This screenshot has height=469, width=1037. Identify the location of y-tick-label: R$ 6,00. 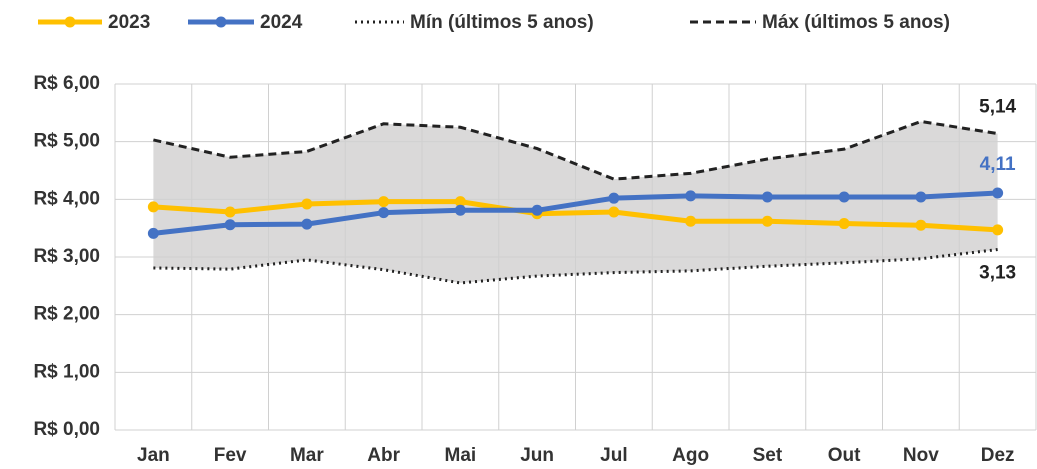
(66, 83).